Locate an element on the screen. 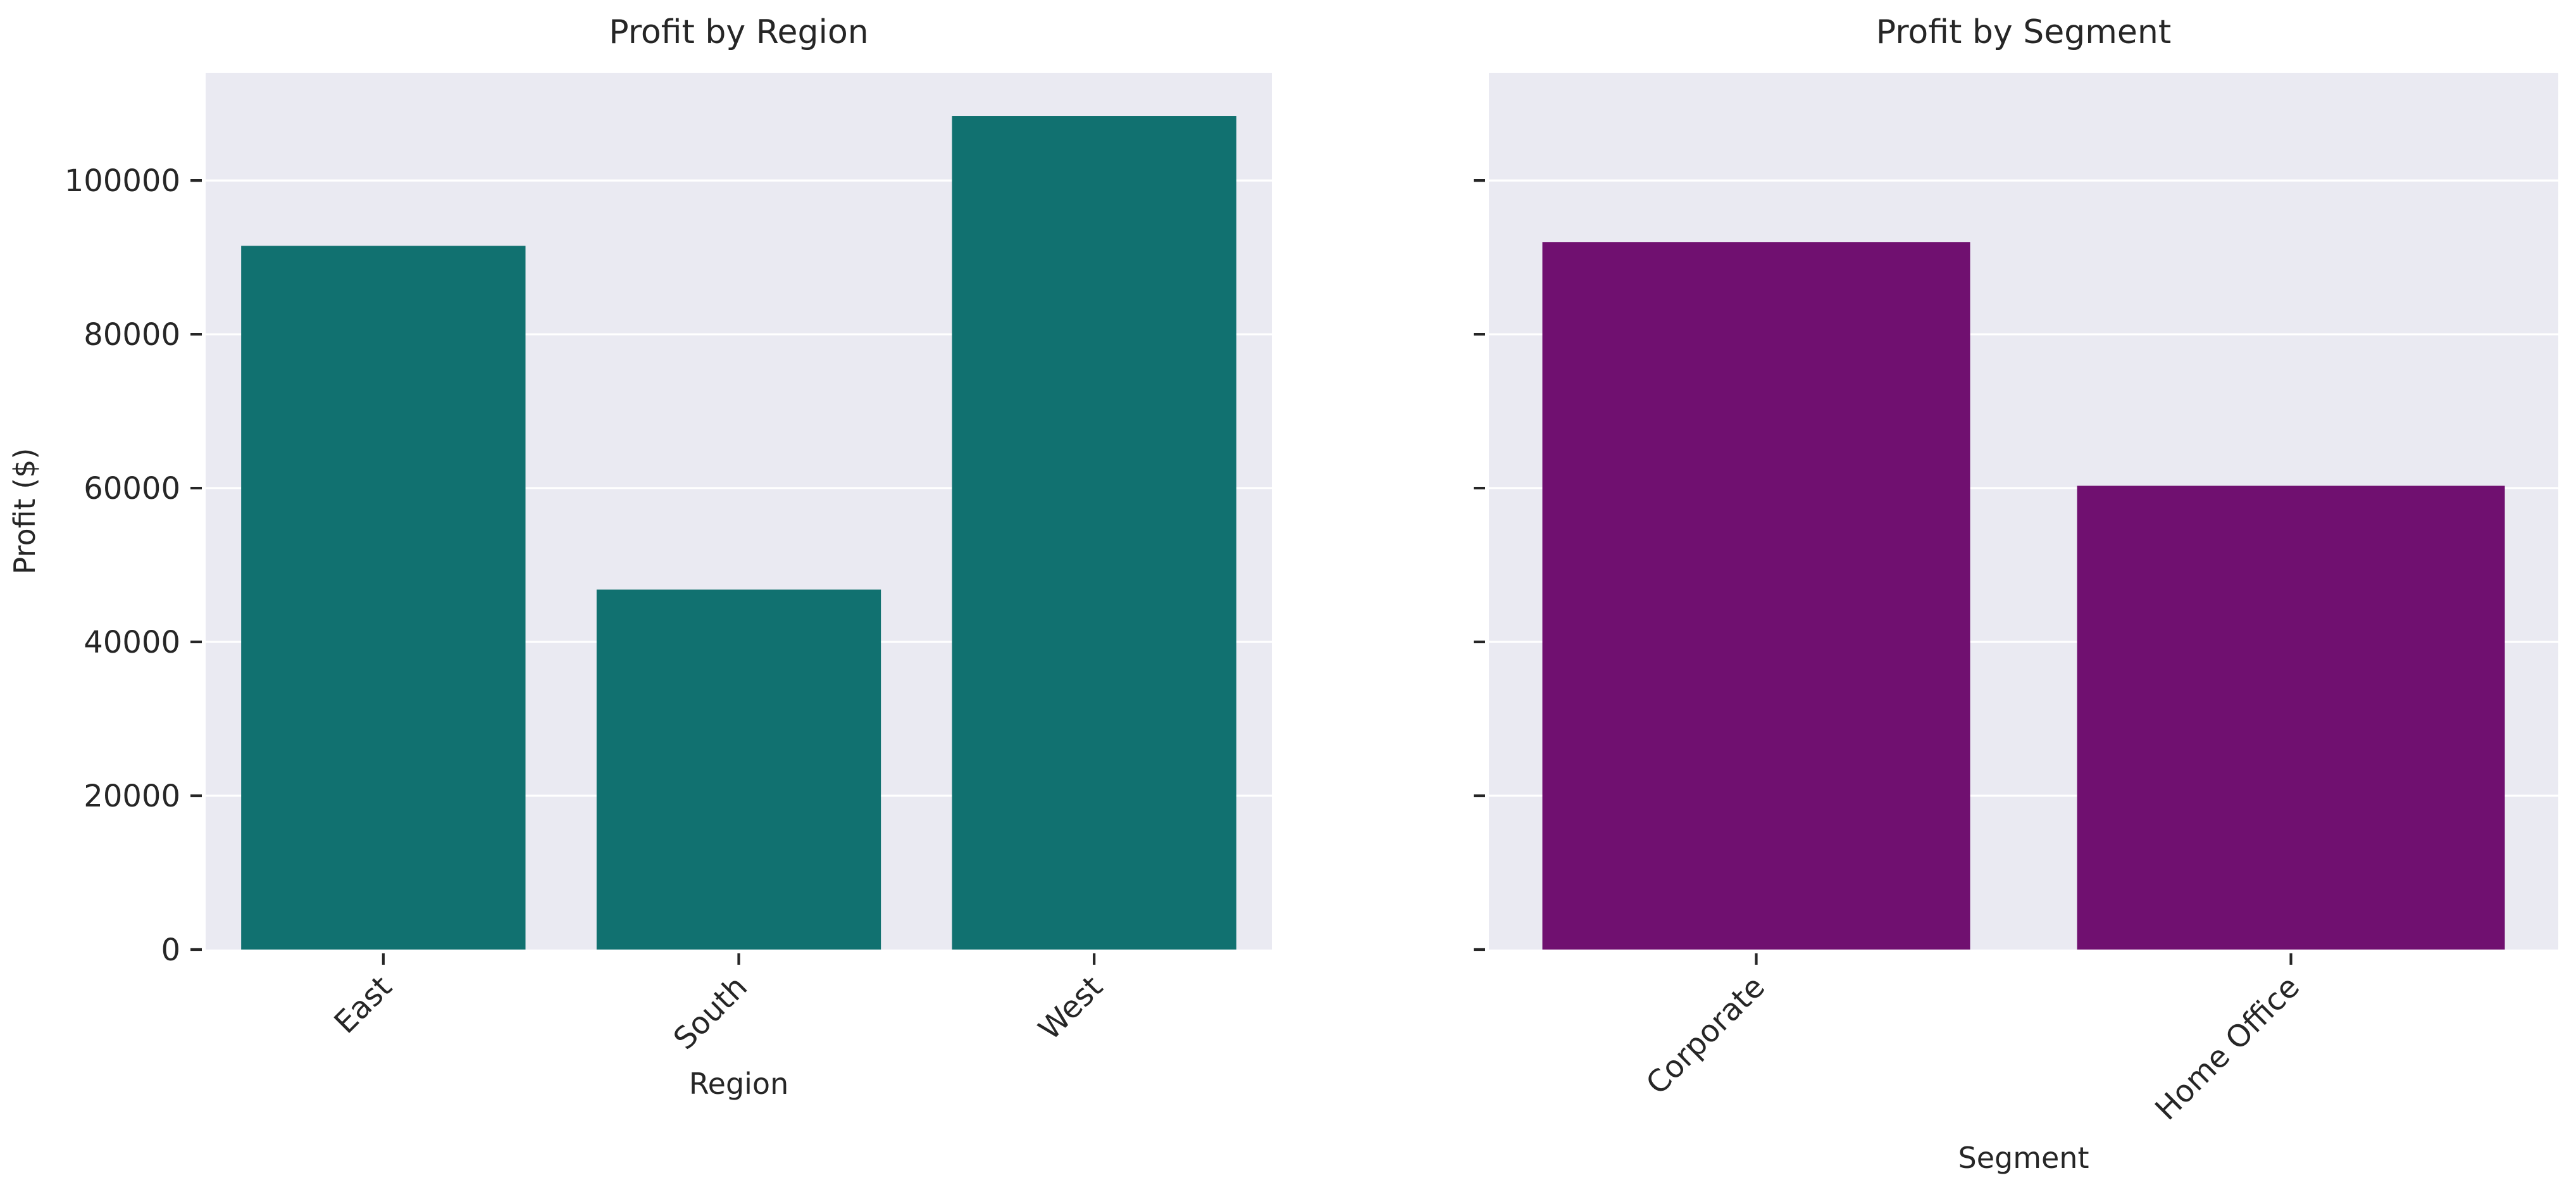  y-tick-label: 40000 is located at coordinates (132, 642).